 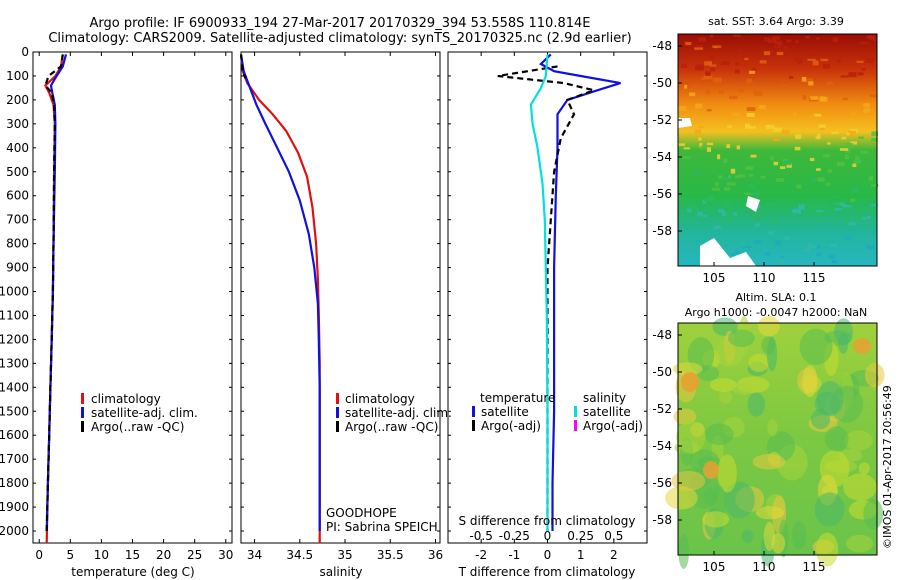 I want to click on sst-map-frame, so click(x=777, y=150).